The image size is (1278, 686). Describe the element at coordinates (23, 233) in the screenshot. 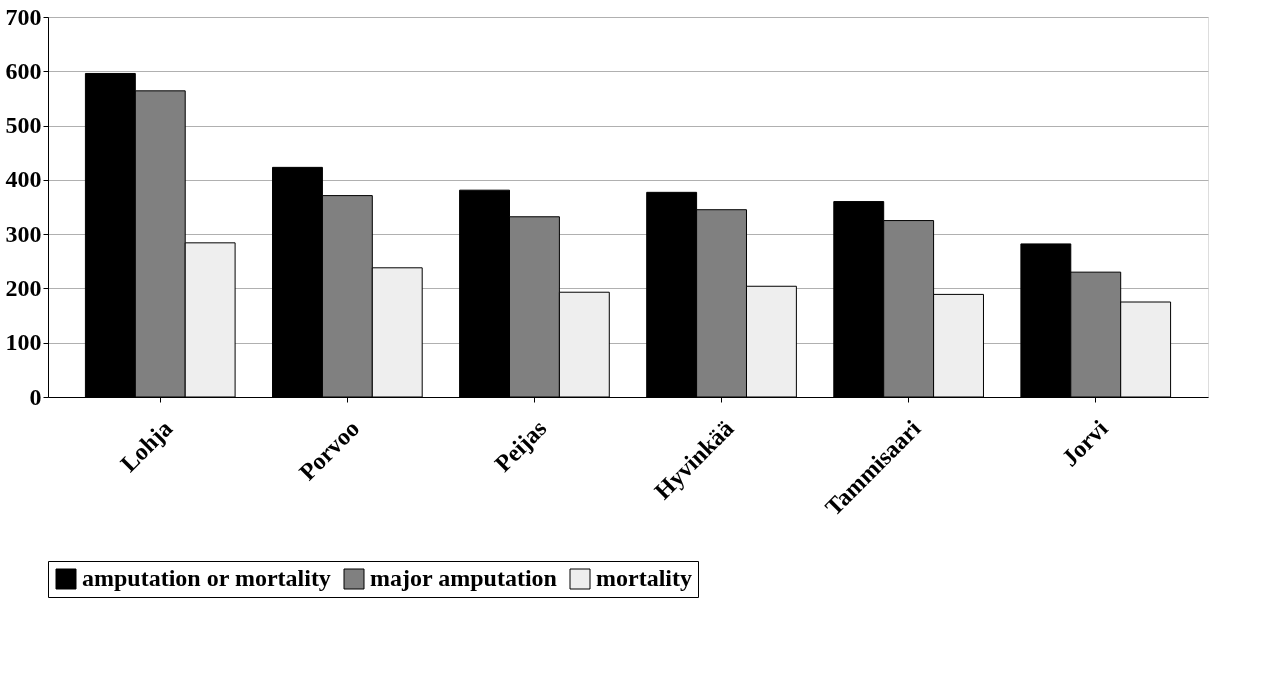

I see `y-tick-label: 300` at that location.